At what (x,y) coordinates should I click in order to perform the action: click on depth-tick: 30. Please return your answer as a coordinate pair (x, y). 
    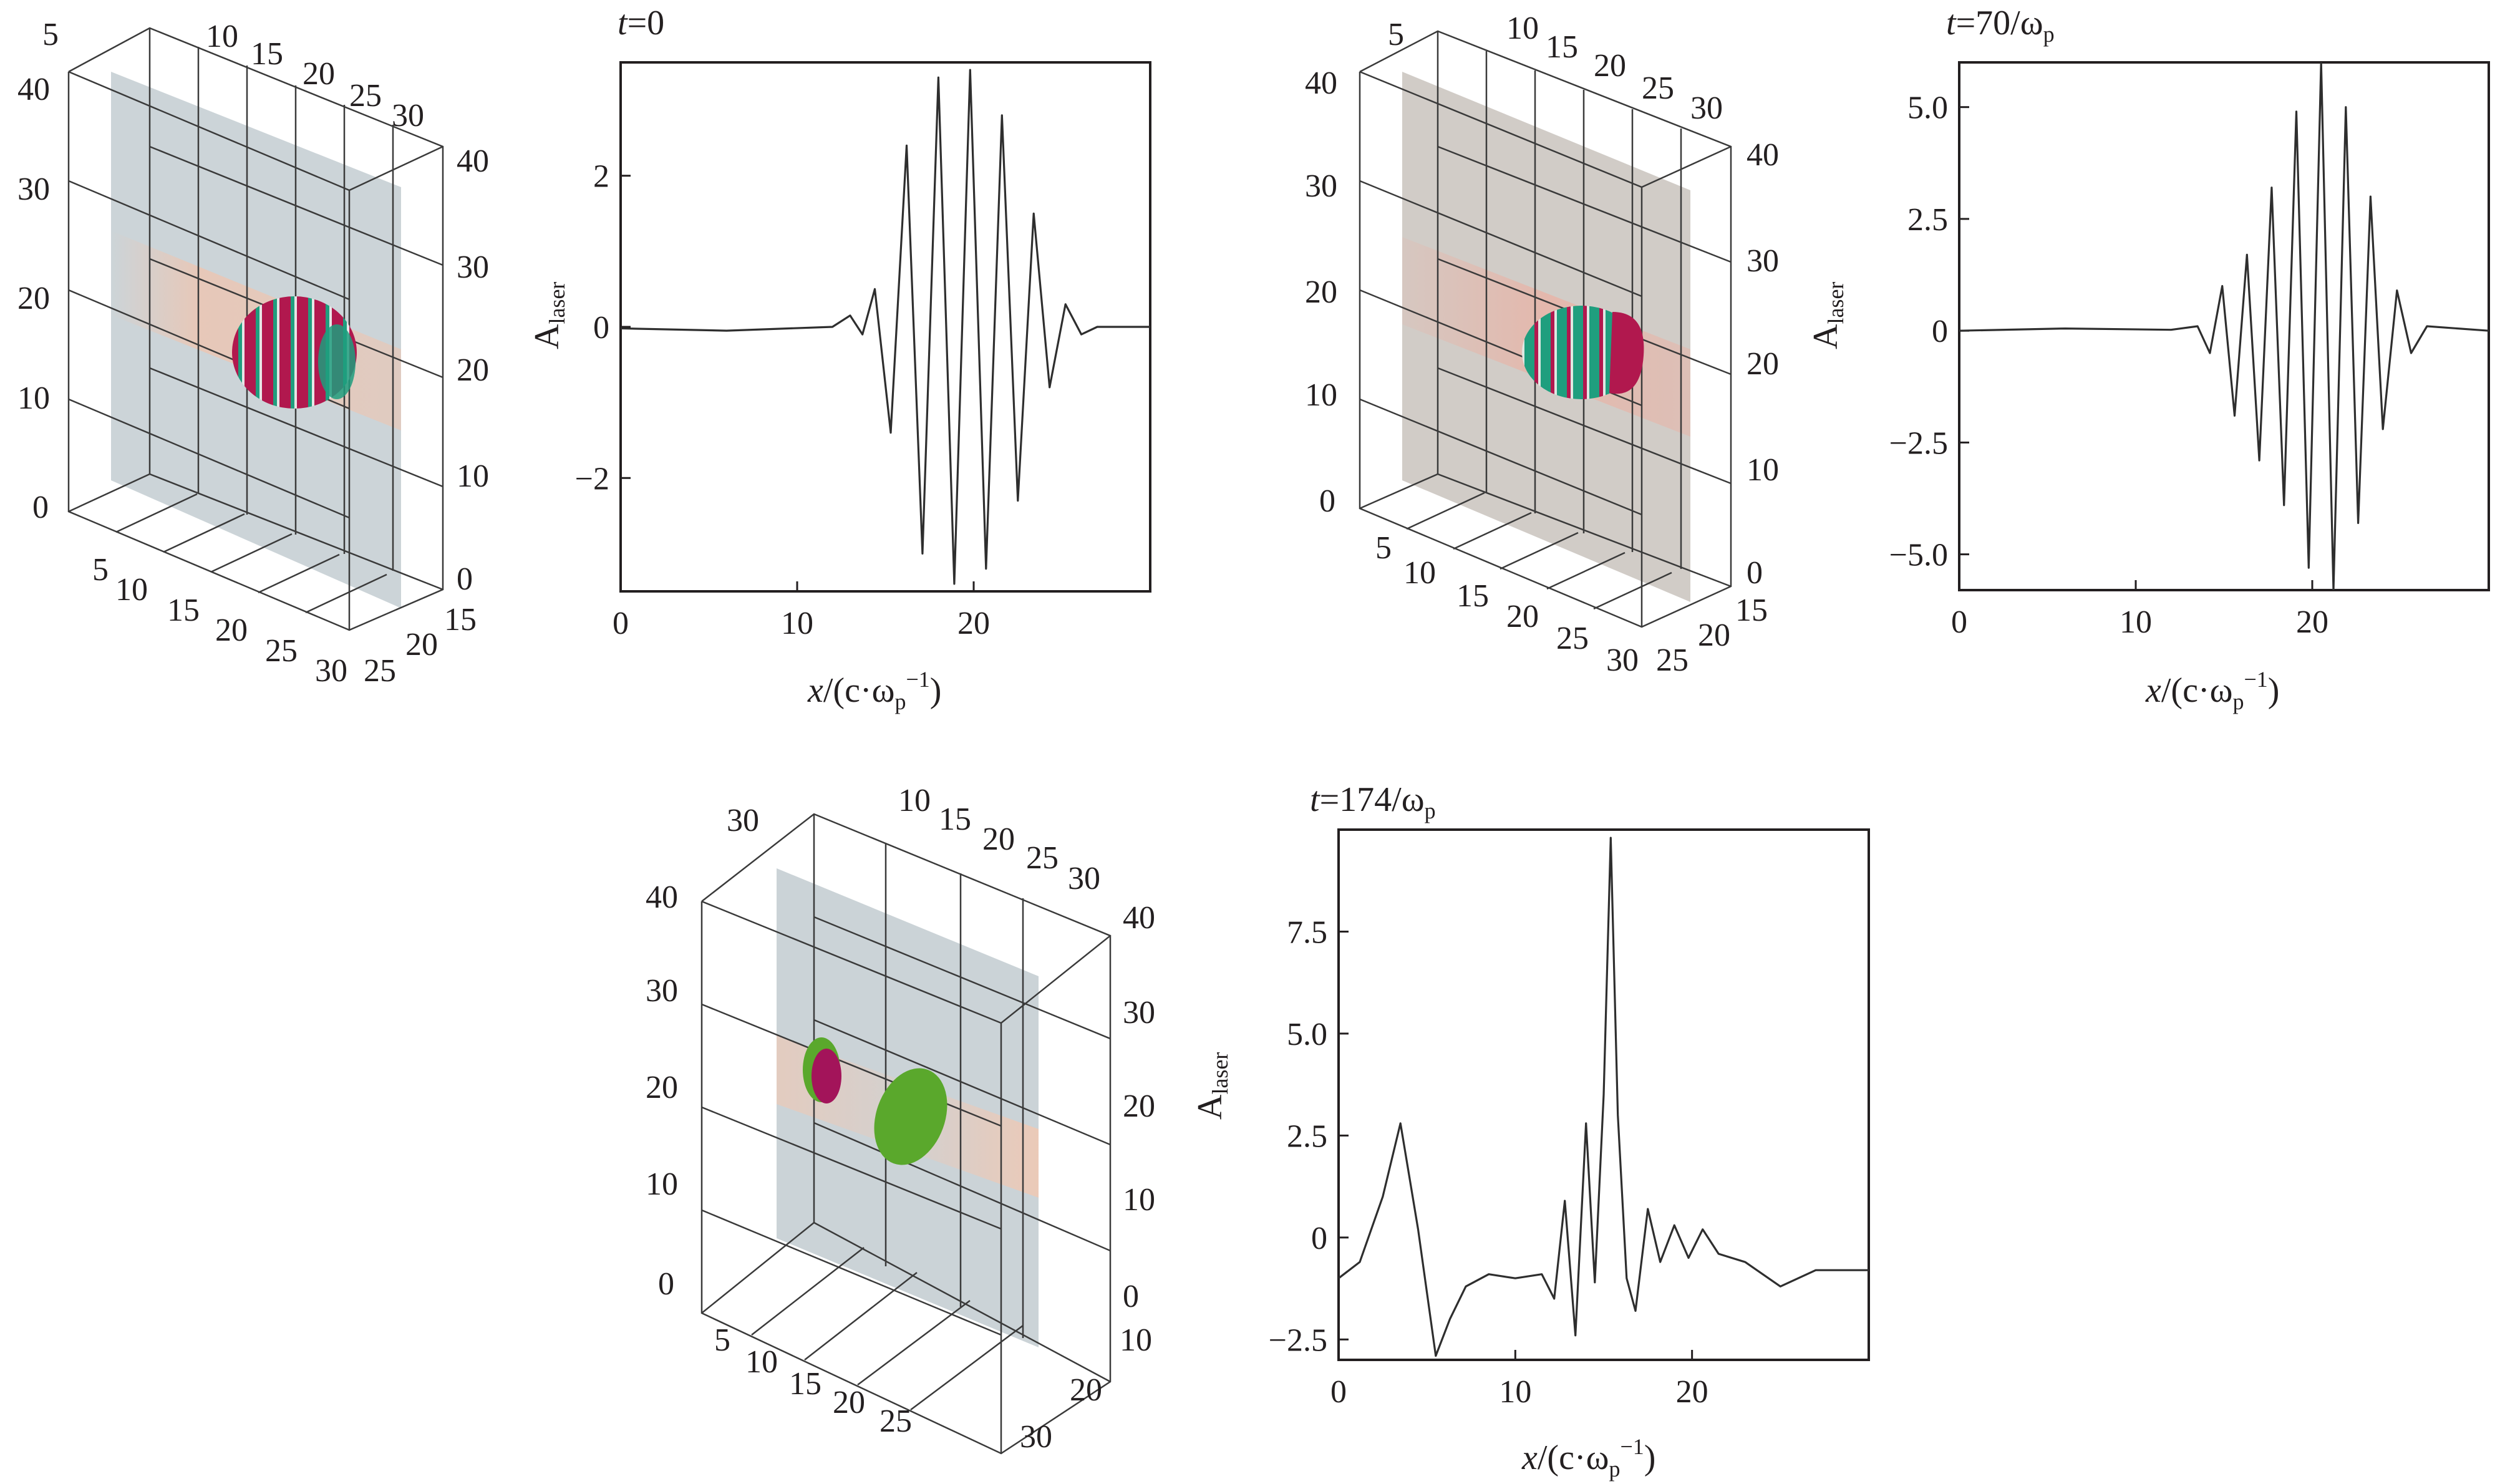
    Looking at the image, I should click on (1036, 1437).